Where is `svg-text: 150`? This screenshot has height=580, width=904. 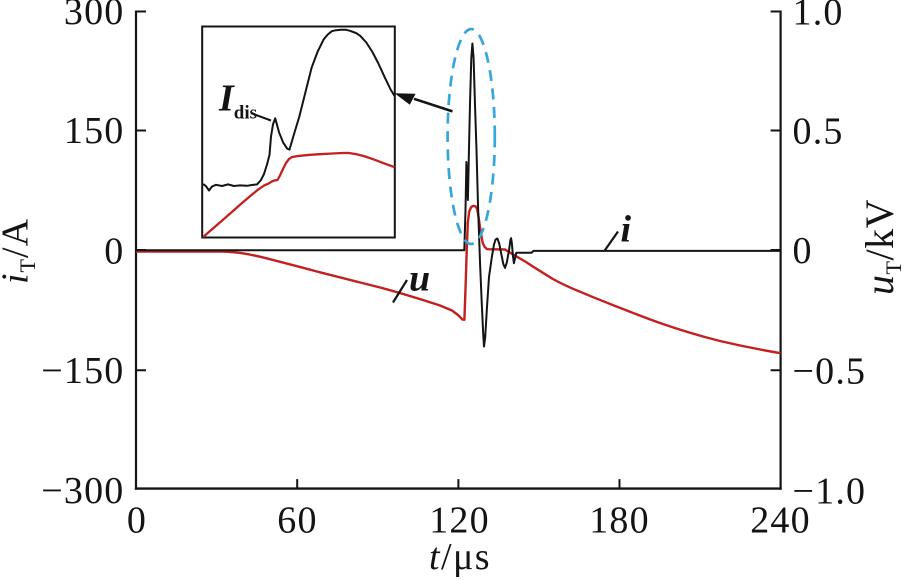 svg-text: 150 is located at coordinates (94, 131).